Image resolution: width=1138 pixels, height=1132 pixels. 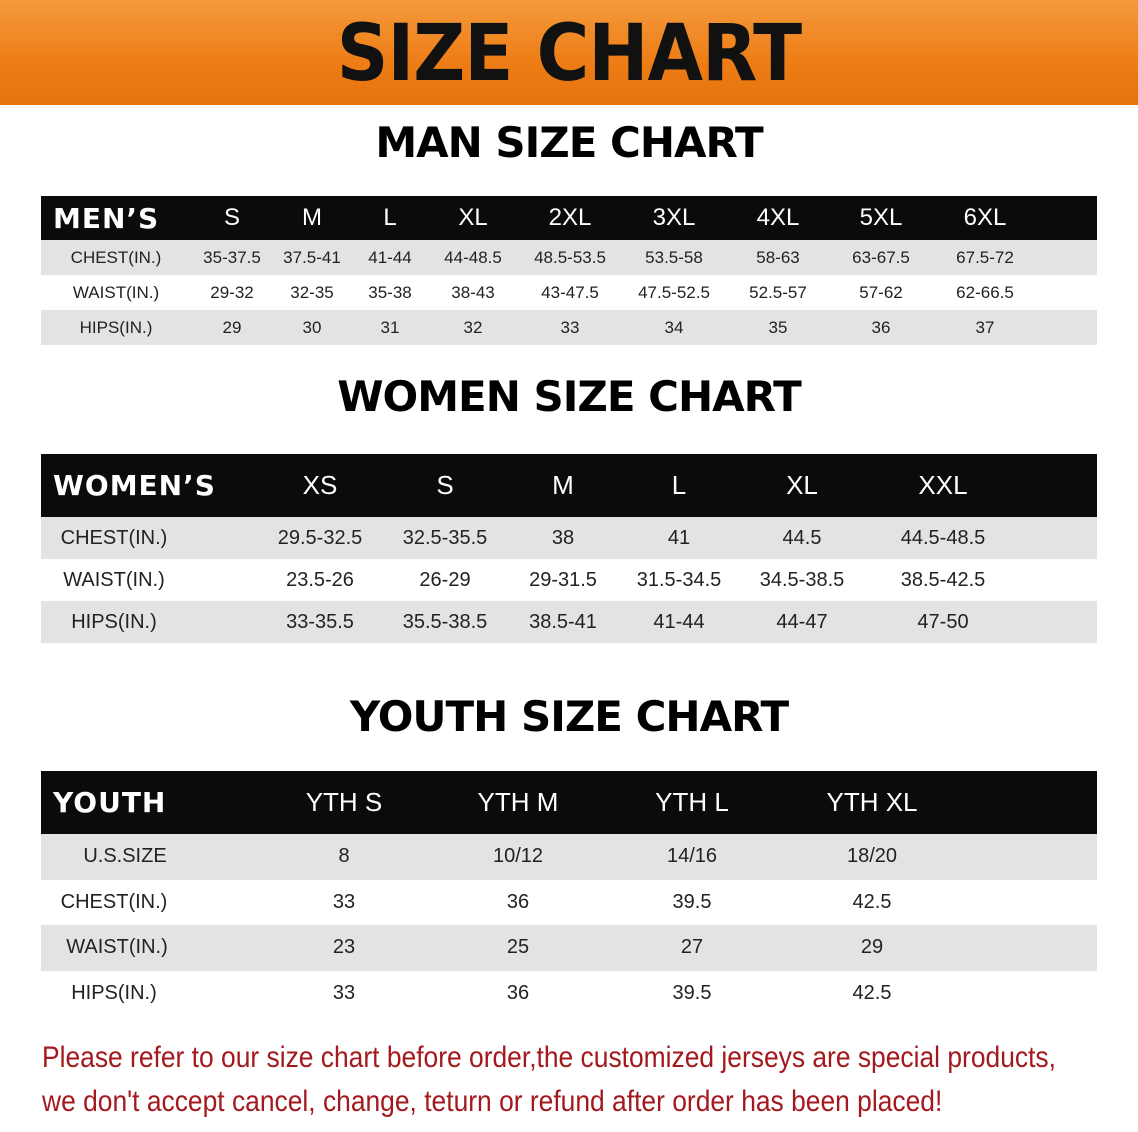 I want to click on measurement-value: 25, so click(x=518, y=947).